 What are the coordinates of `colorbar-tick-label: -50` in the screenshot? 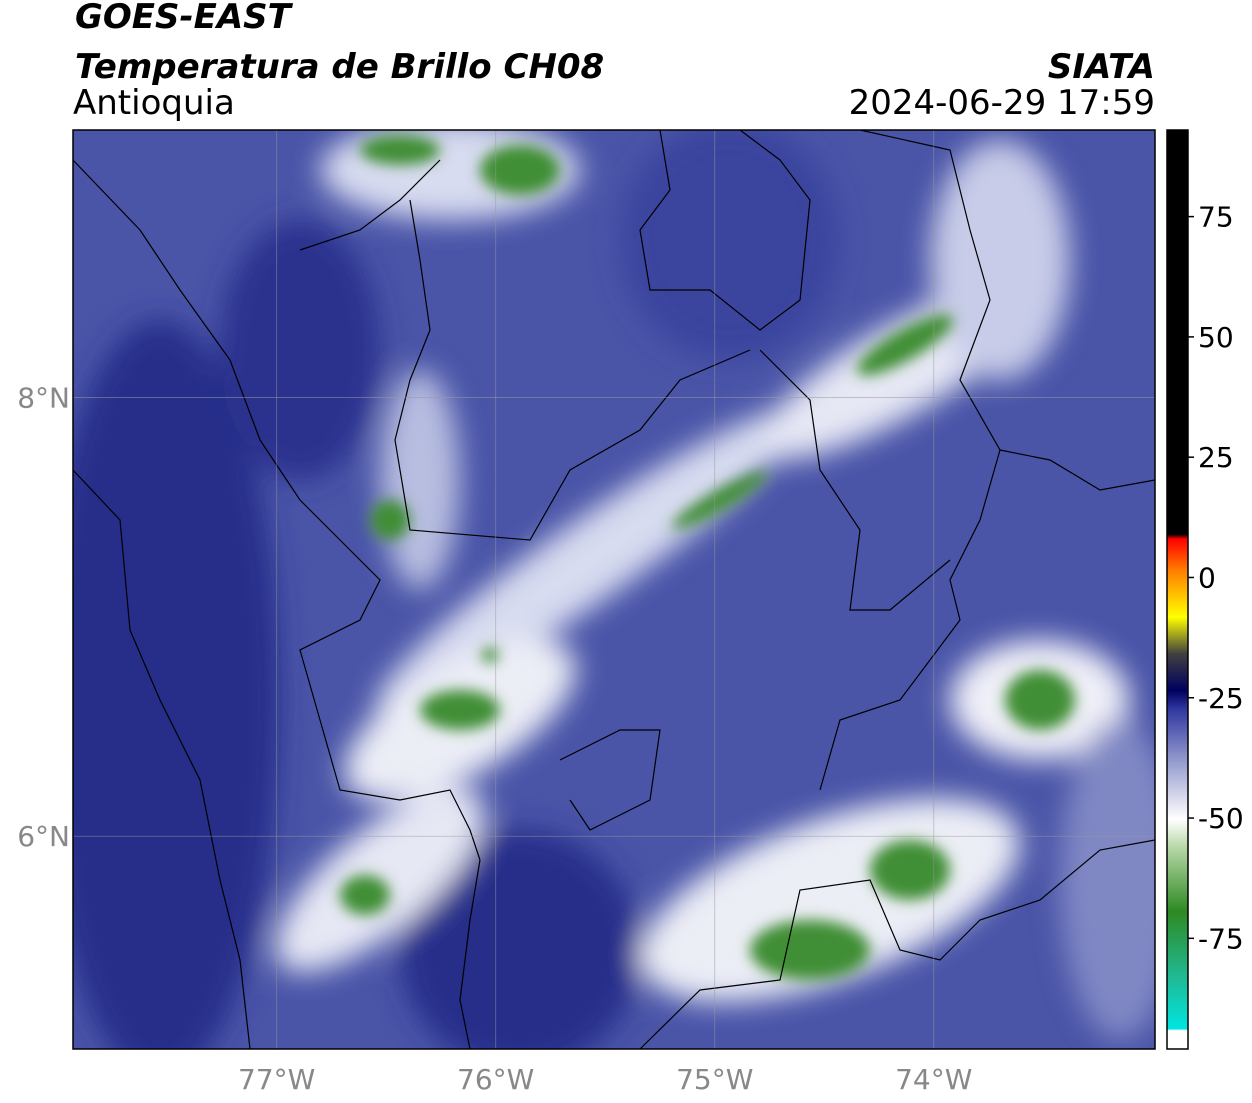 It's located at (1221, 818).